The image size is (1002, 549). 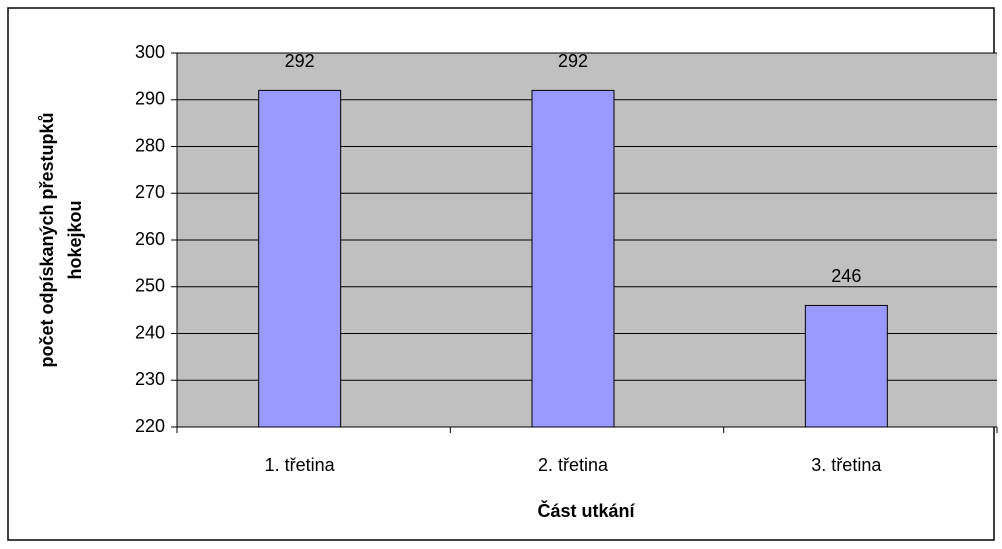 What do you see at coordinates (61, 239) in the screenshot?
I see `y-axis-title: počet odpískaných přestupků hokejkou` at bounding box center [61, 239].